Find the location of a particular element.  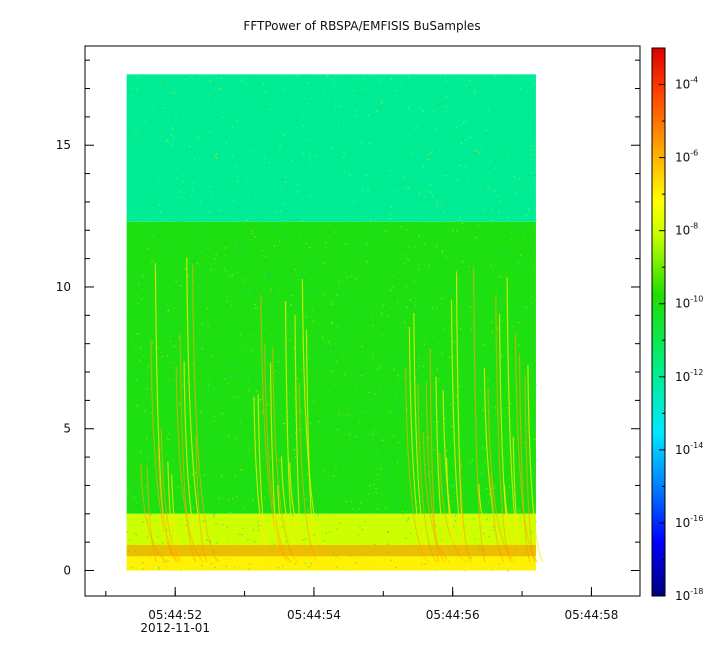

x-tick-label: 05:44:58 is located at coordinates (591, 615).